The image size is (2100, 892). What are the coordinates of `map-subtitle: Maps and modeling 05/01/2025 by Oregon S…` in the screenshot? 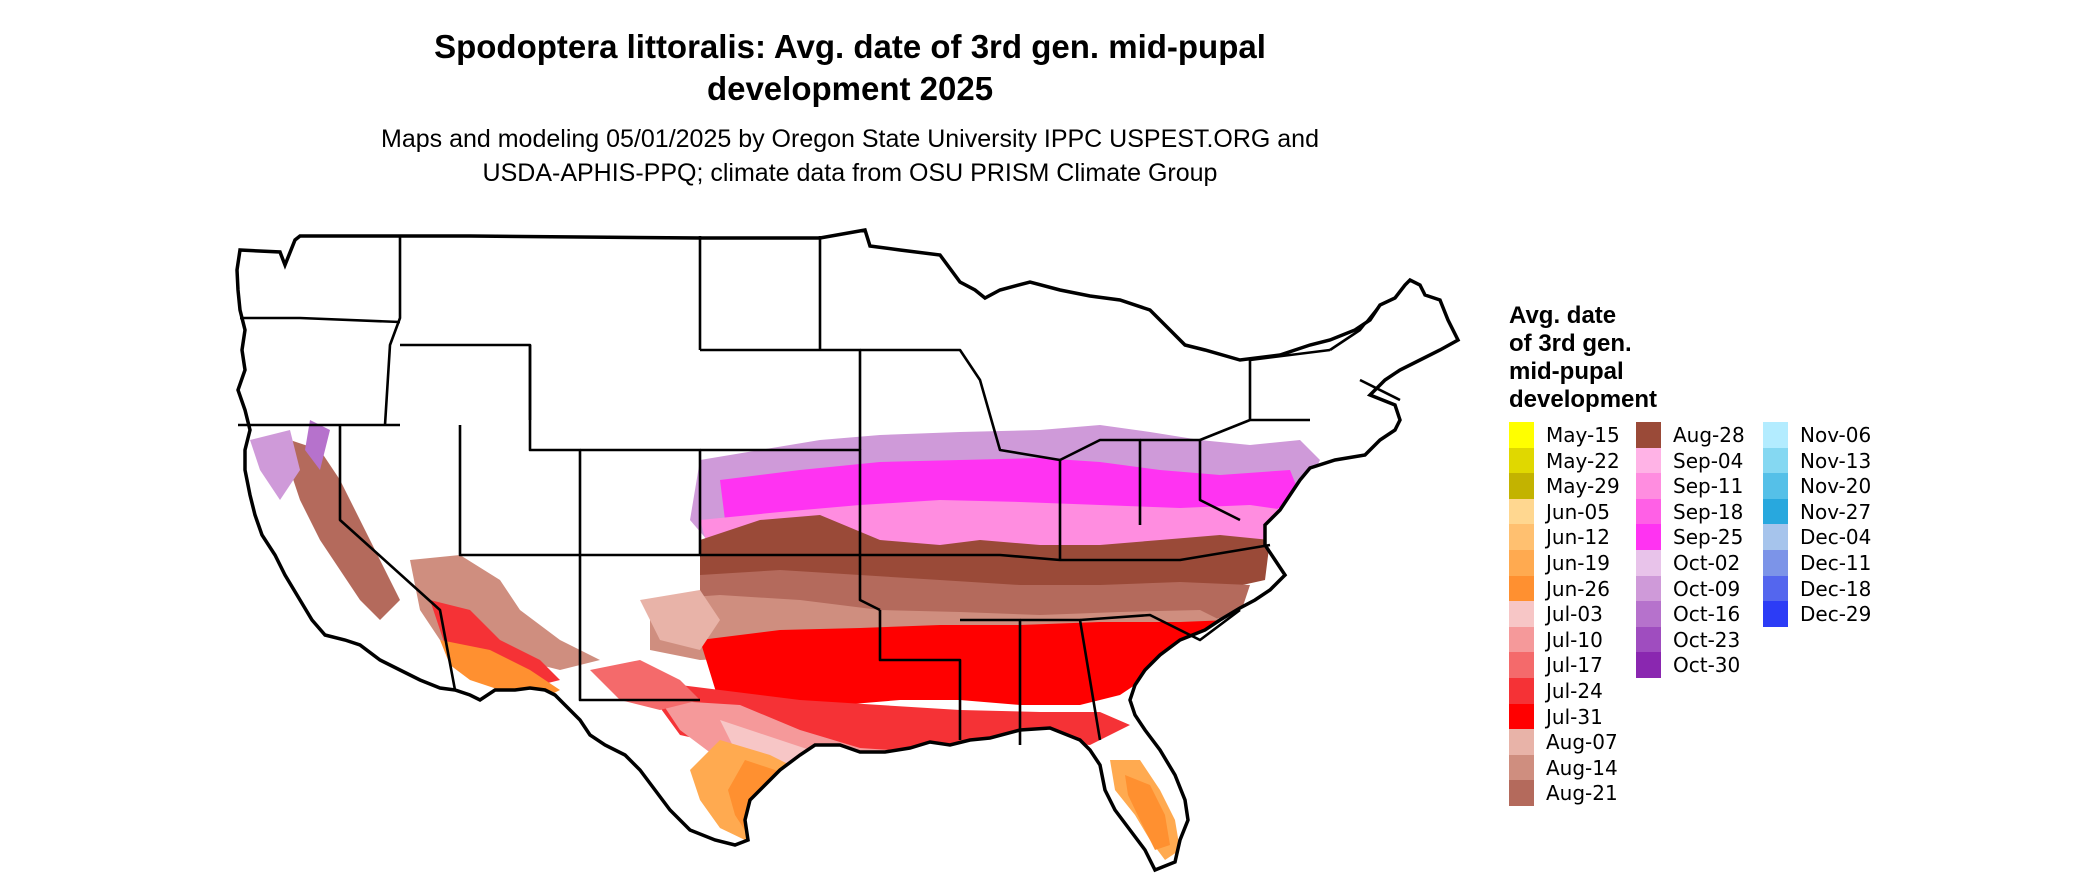 It's located at (850, 156).